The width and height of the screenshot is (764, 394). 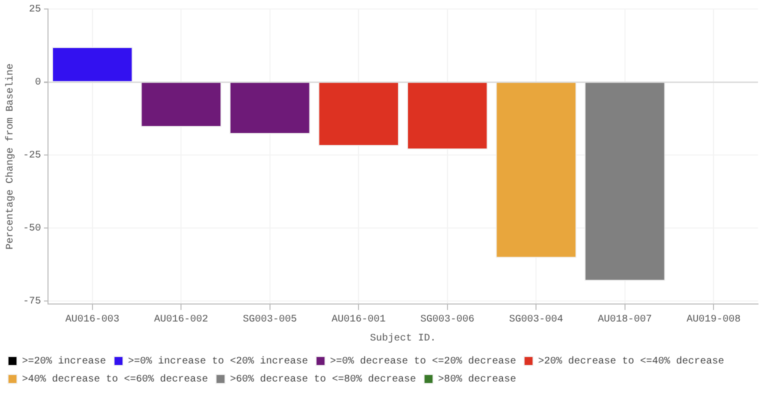 I want to click on x-tick-label: SG003-005, so click(x=269, y=320).